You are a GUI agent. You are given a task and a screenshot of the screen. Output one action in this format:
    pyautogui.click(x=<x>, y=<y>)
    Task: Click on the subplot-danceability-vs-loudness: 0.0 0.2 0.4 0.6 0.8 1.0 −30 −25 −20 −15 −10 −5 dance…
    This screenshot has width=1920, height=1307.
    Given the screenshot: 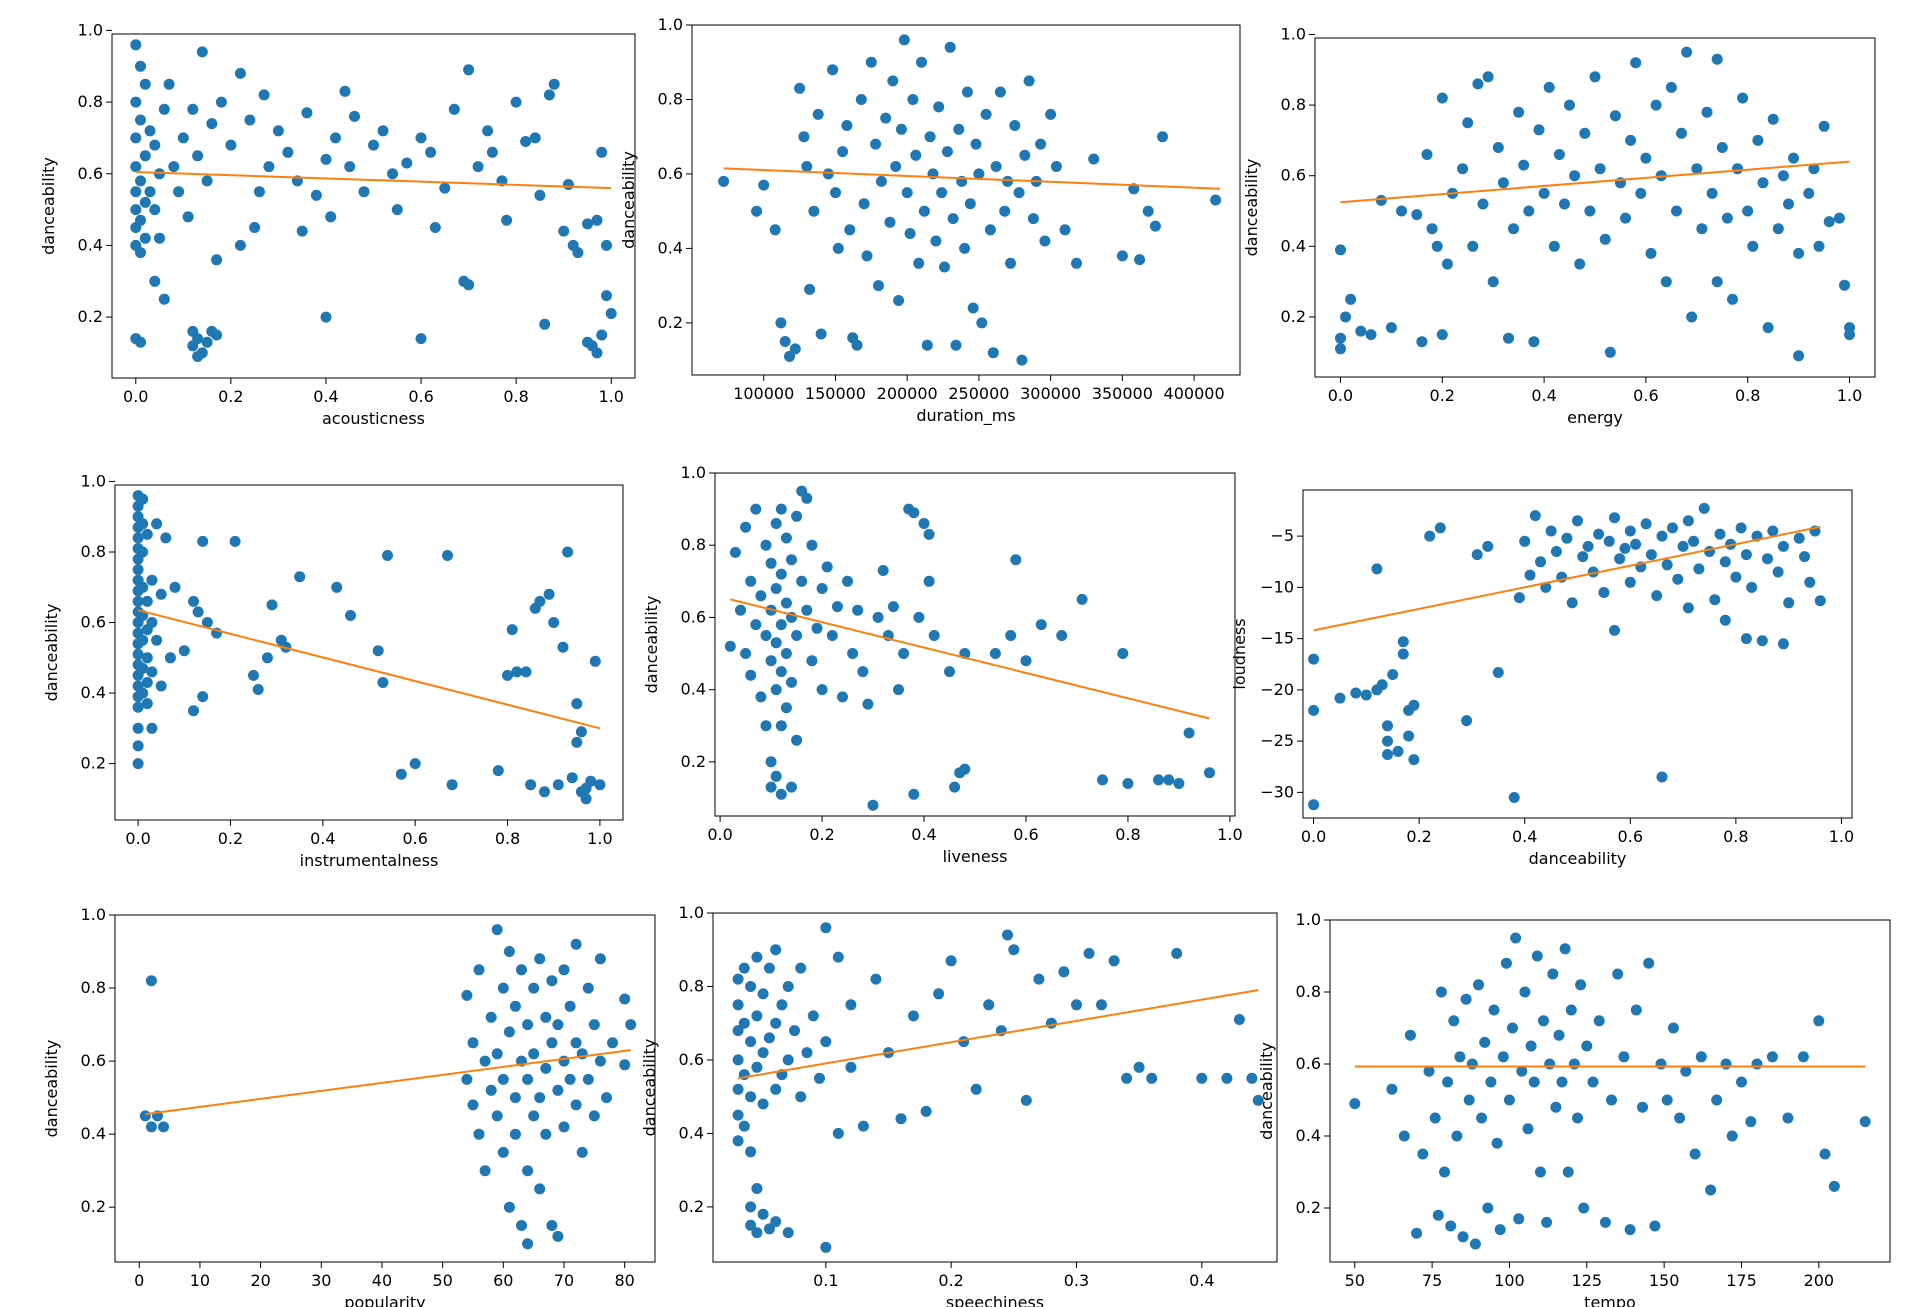 What is the action you would take?
    pyautogui.click(x=1542, y=678)
    